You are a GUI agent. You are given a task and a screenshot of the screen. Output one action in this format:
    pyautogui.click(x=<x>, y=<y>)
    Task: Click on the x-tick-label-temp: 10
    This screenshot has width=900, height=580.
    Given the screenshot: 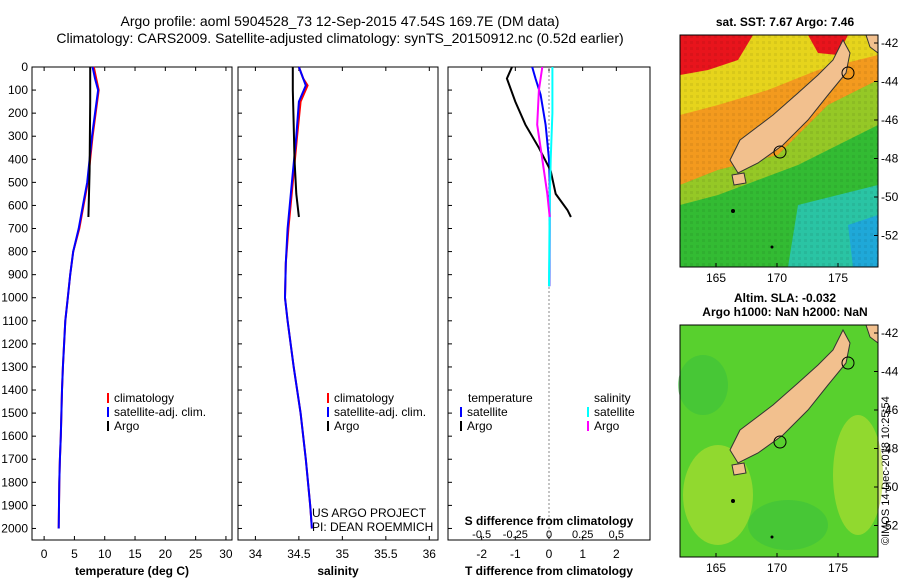 What is the action you would take?
    pyautogui.click(x=105, y=554)
    